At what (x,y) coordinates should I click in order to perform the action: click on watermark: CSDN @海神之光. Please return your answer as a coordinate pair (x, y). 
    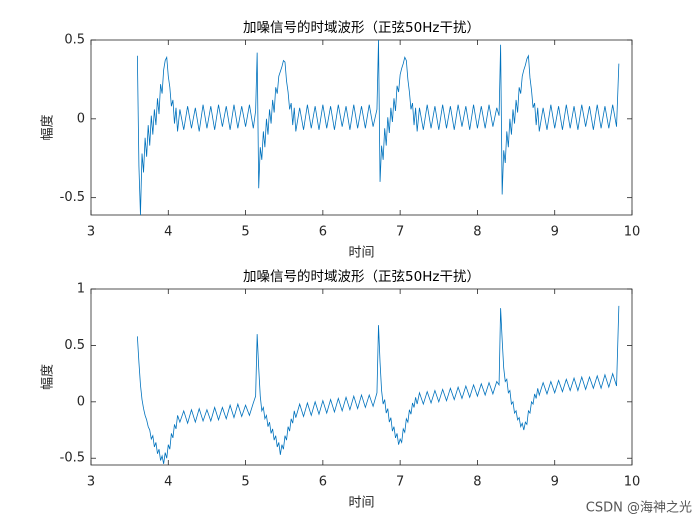
    Looking at the image, I should click on (639, 508).